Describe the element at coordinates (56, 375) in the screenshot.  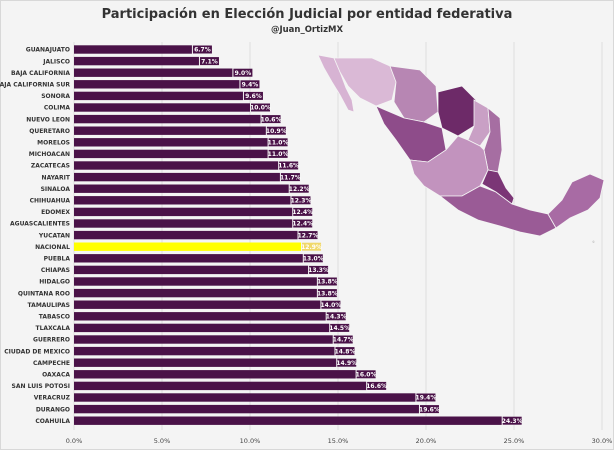
I see `category-label: OAXACA` at that location.